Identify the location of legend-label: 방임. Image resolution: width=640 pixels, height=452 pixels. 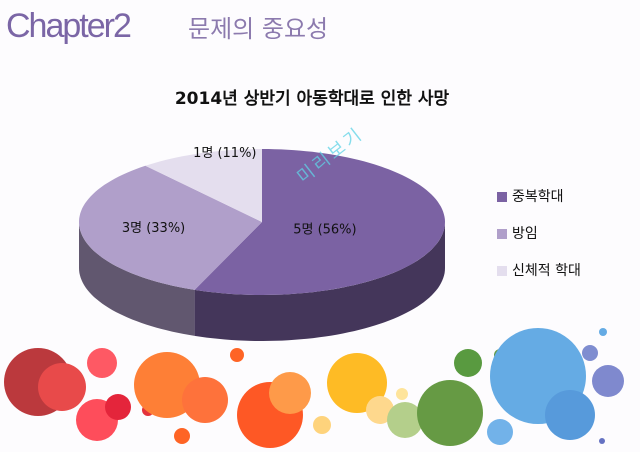
(525, 234).